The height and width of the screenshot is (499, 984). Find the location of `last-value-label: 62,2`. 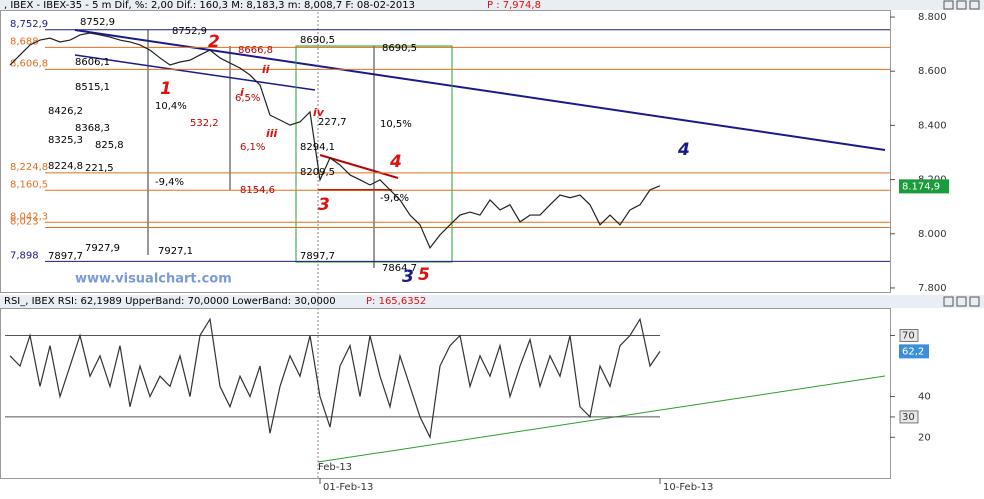

last-value-label: 62,2 is located at coordinates (913, 351).